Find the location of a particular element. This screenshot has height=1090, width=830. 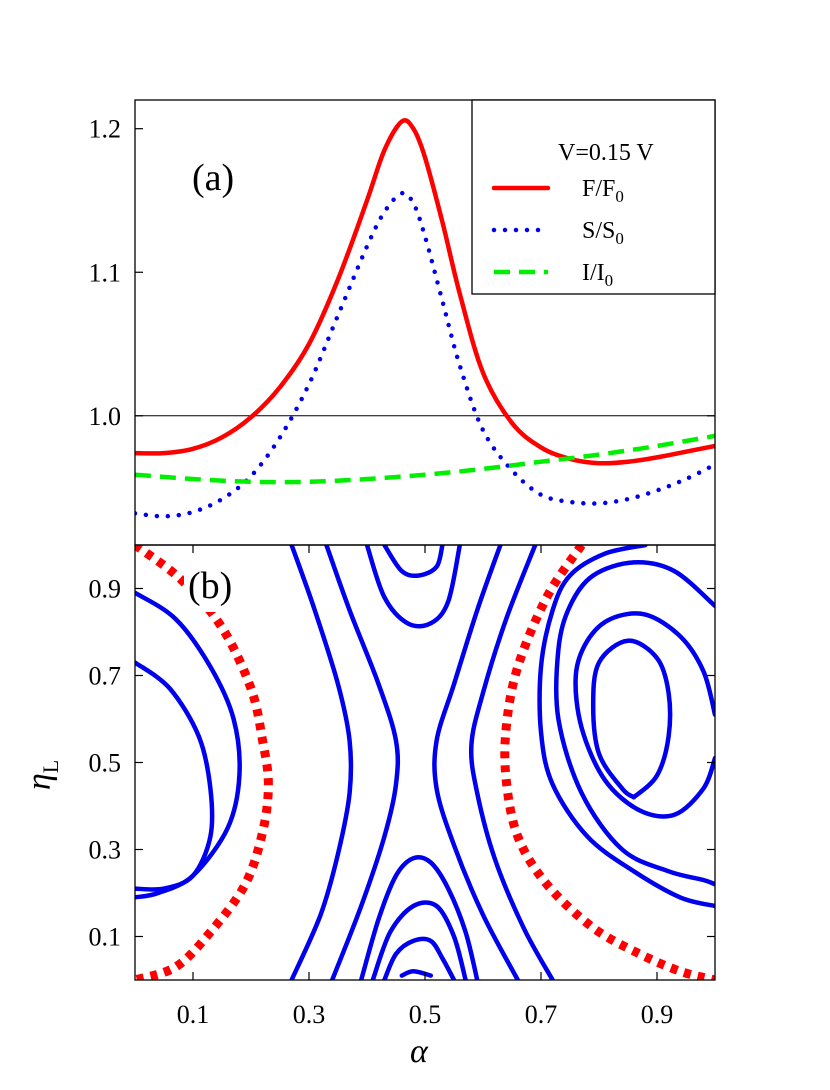

y-tick-label-b-4: 0.9 is located at coordinates (105, 589).